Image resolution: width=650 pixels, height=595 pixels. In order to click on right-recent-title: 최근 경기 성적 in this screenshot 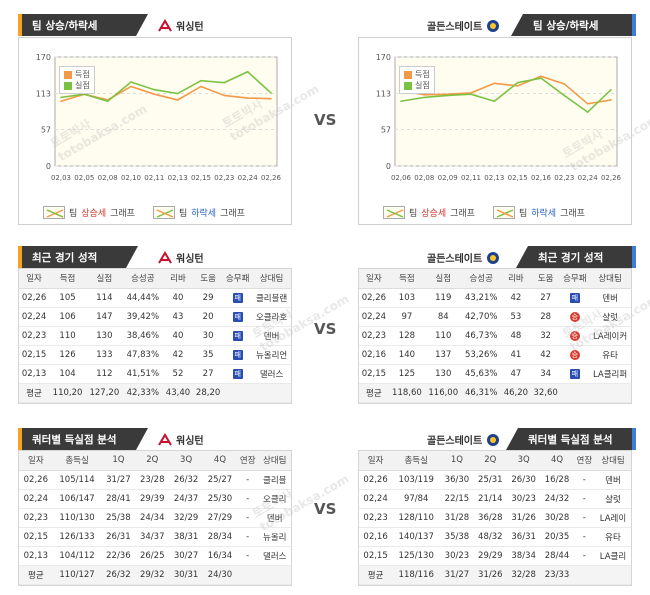, I will do `click(576, 257)`.